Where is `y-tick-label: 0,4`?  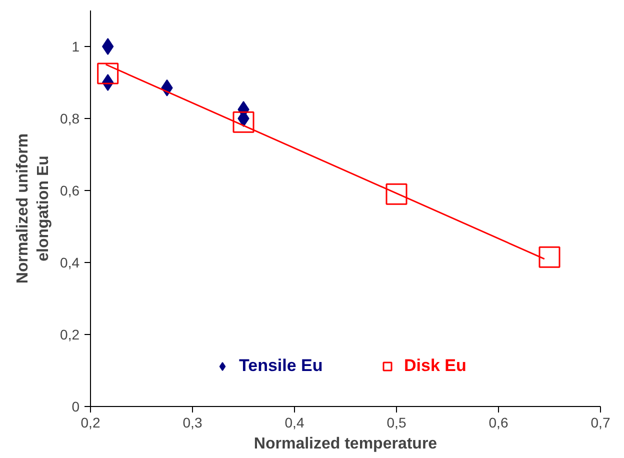 y-tick-label: 0,4 is located at coordinates (70, 262).